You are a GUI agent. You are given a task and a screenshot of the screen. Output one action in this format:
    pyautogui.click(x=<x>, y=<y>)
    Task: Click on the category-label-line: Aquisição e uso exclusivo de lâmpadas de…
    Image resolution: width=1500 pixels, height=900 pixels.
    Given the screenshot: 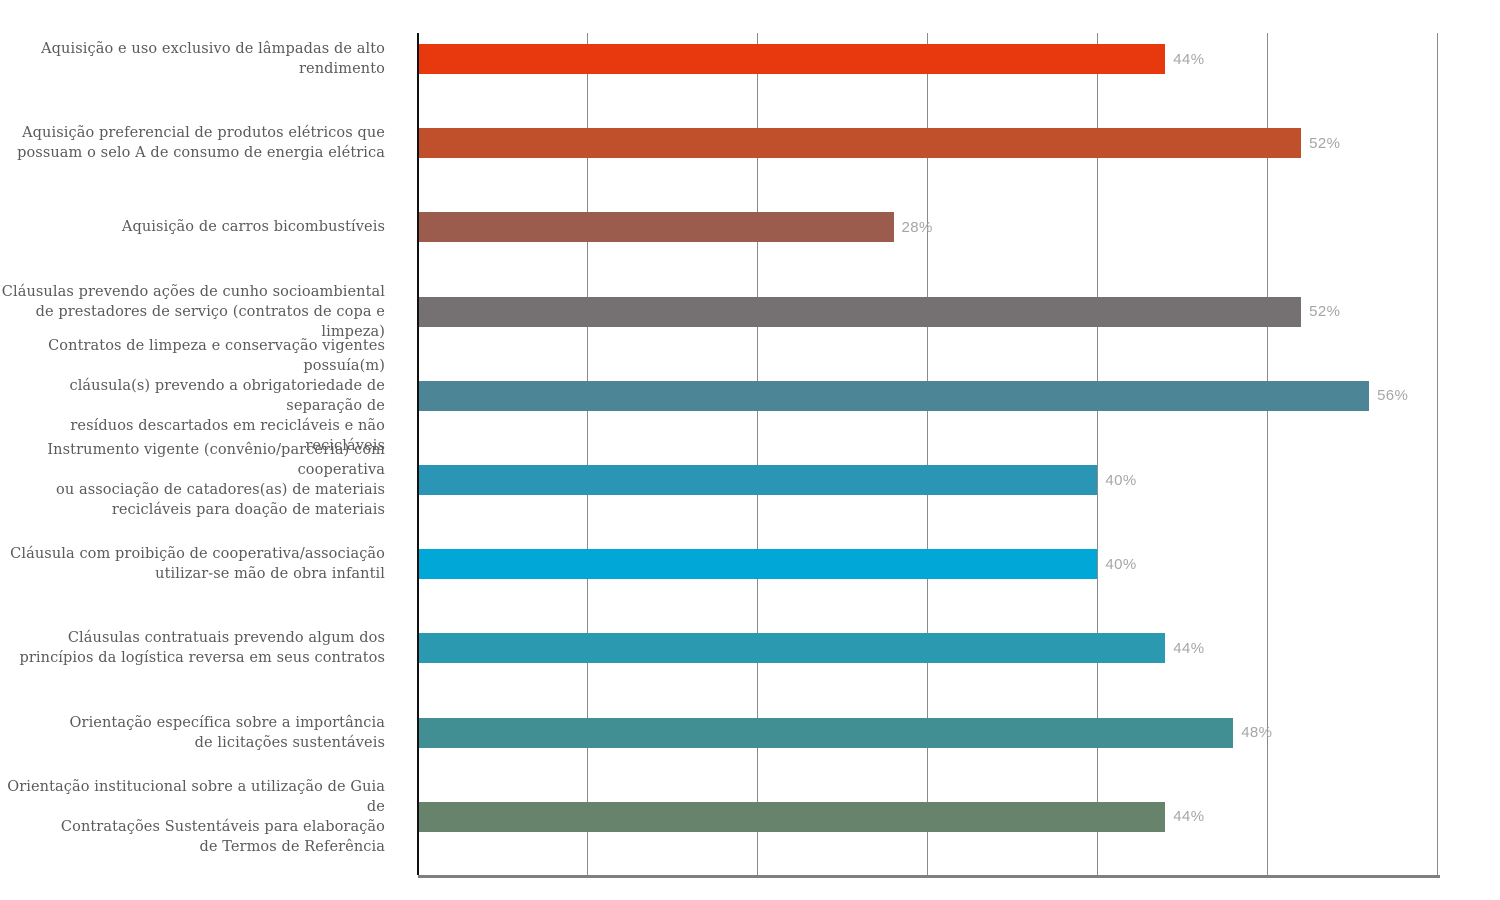 What is the action you would take?
    pyautogui.click(x=213, y=59)
    